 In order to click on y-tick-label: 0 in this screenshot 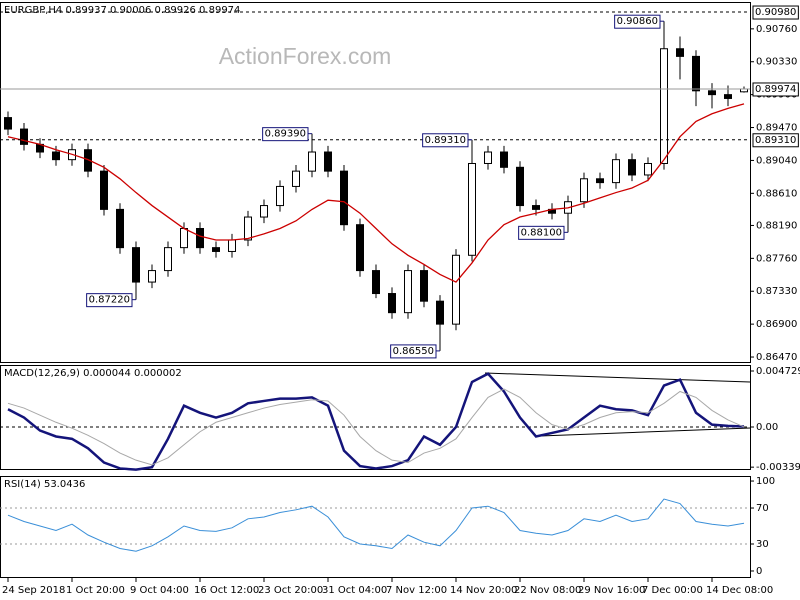, I will do `click(759, 571)`.